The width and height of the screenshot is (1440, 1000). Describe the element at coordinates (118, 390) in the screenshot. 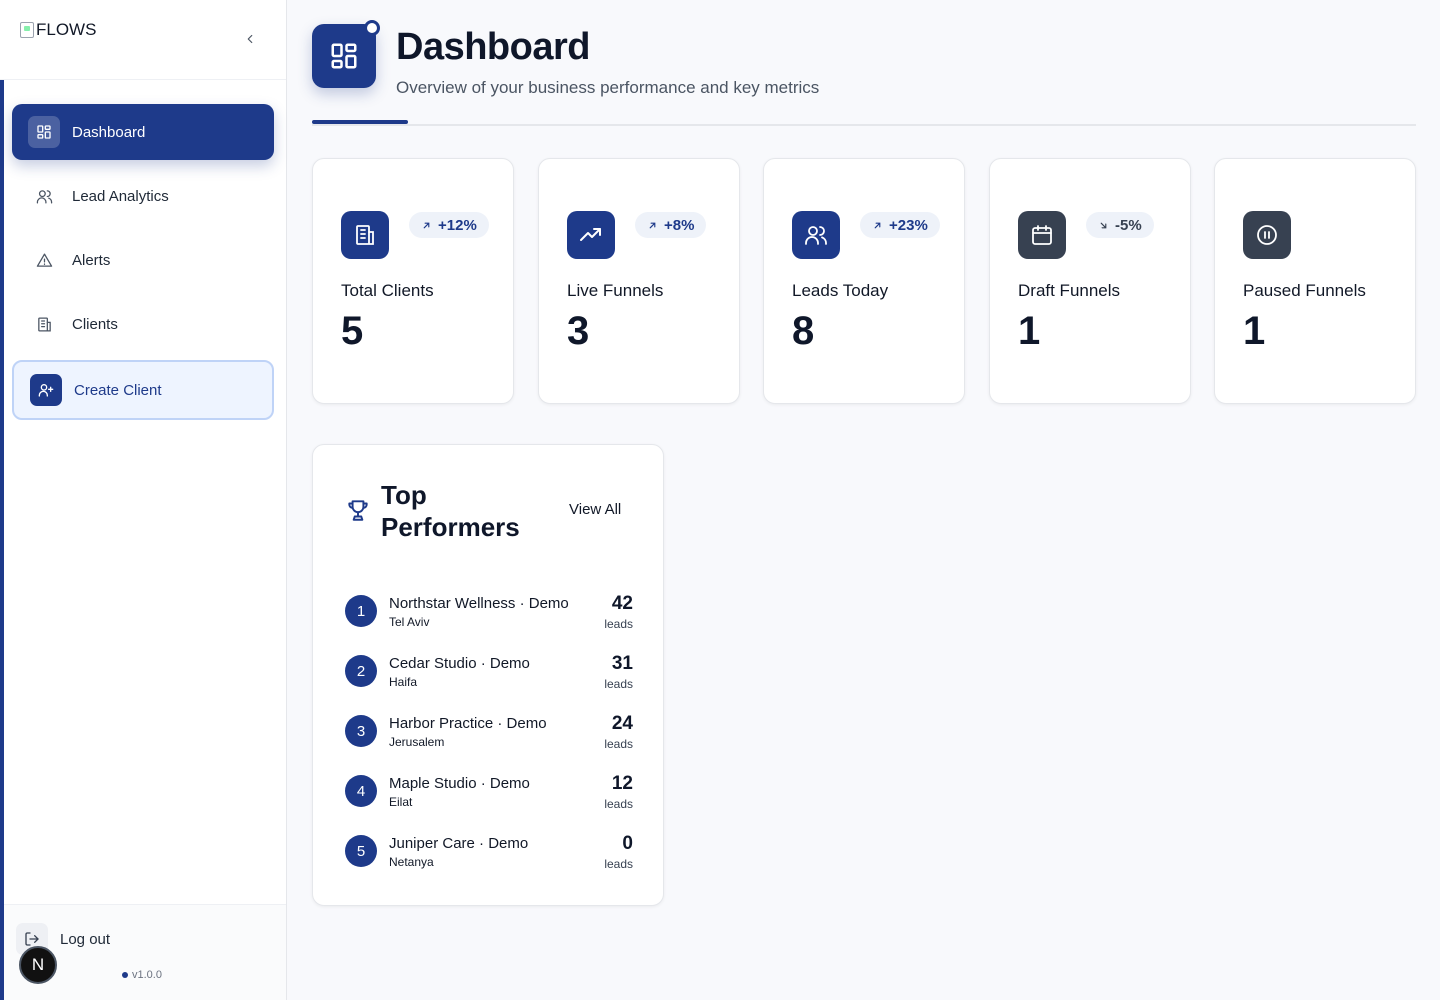

I see `create-client-label: Create Client` at that location.